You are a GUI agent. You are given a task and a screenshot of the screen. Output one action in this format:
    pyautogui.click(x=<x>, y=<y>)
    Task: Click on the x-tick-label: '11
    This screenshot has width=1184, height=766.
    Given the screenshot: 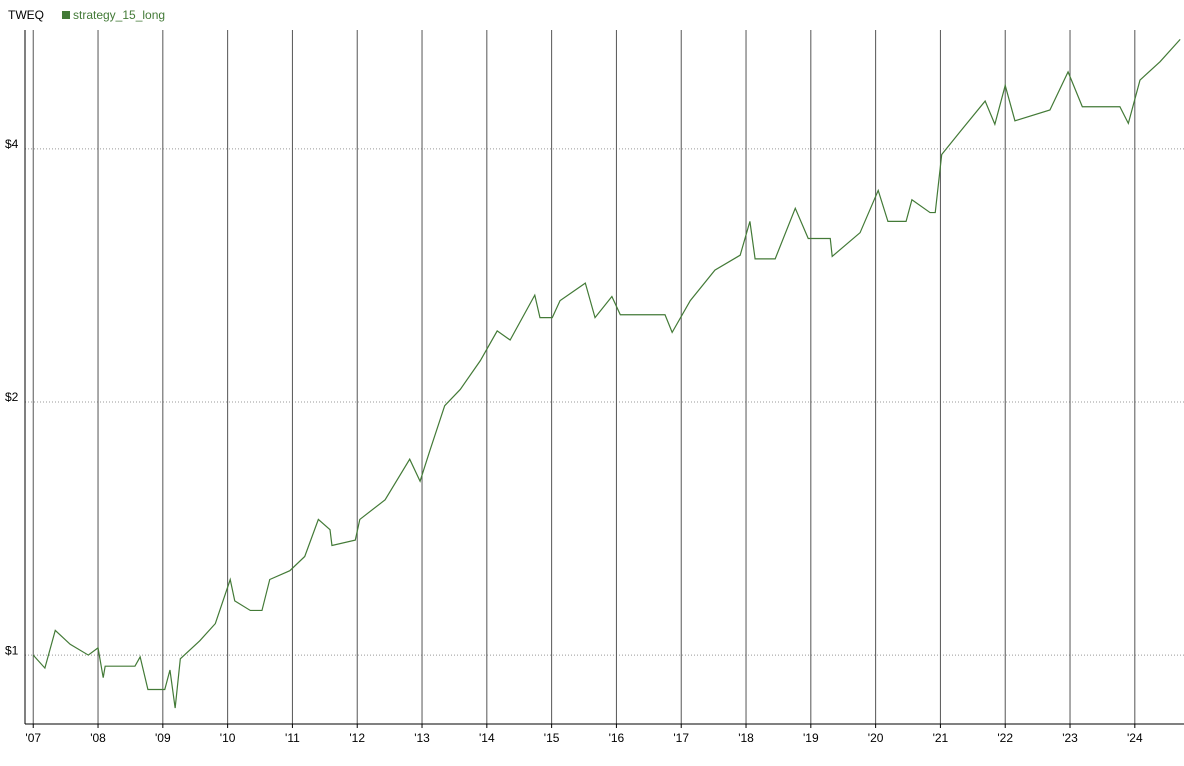 What is the action you would take?
    pyautogui.click(x=292, y=738)
    